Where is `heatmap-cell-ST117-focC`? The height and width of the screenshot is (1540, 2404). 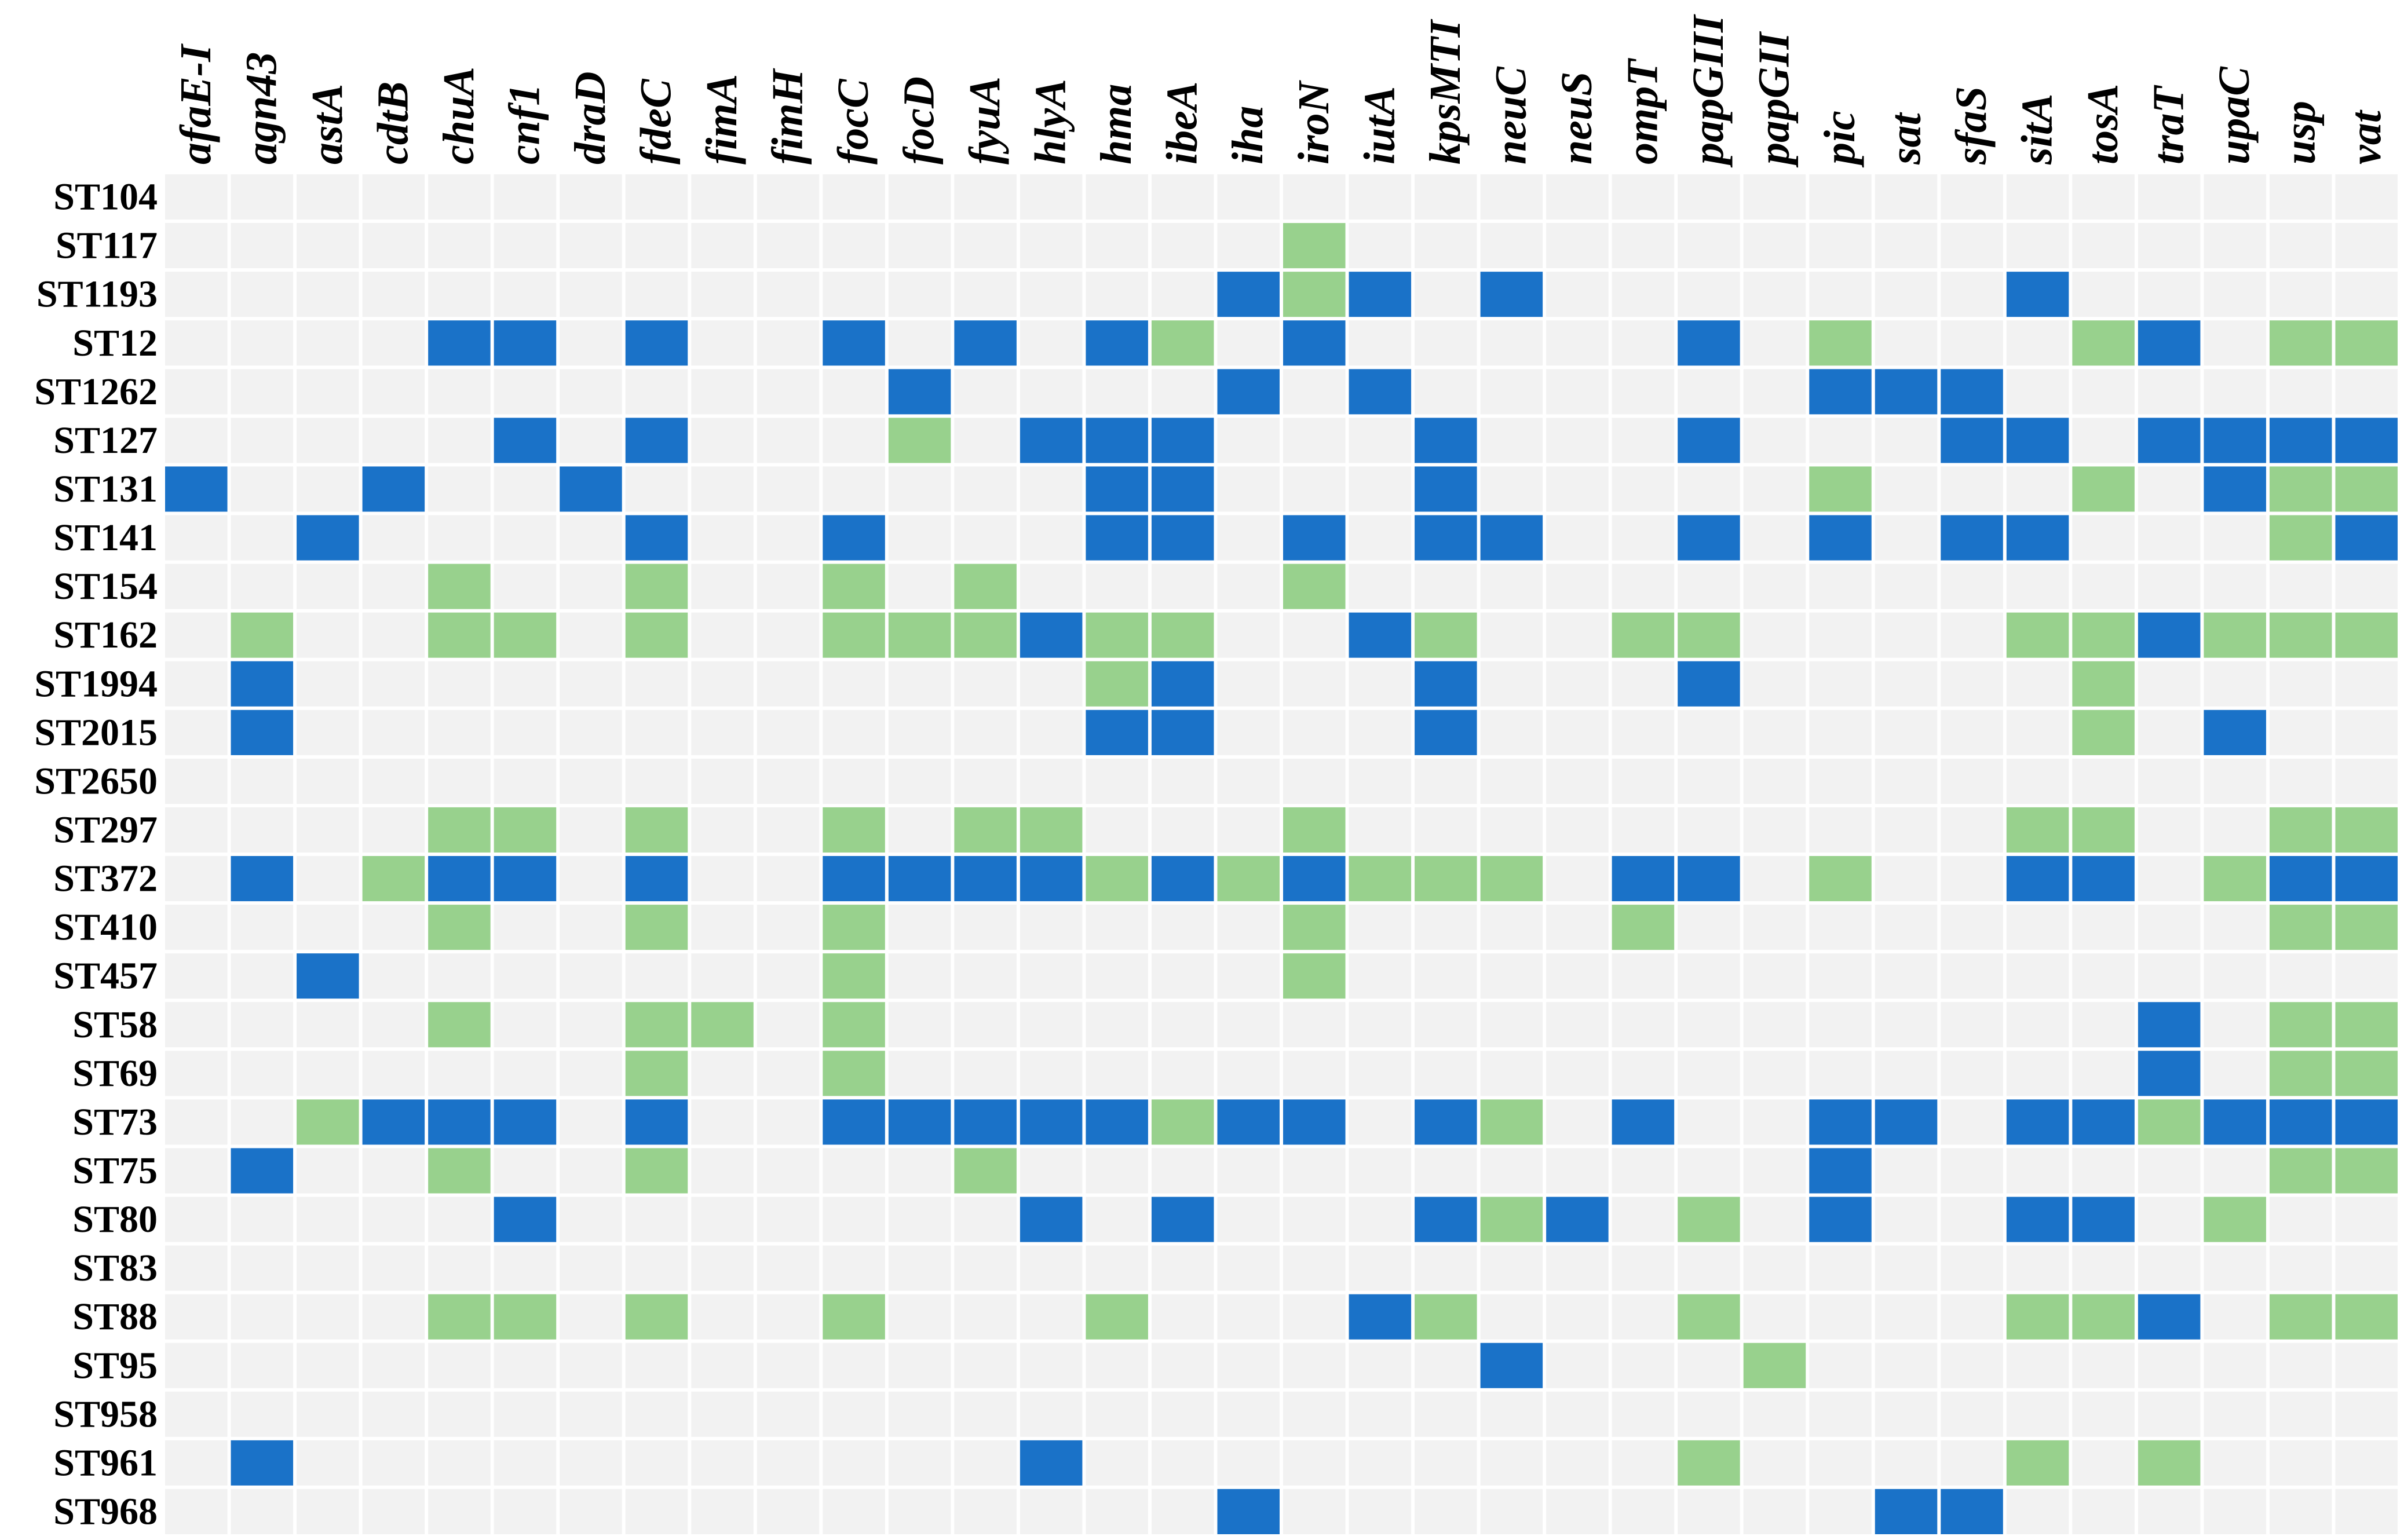
heatmap-cell-ST117-focC is located at coordinates (854, 246).